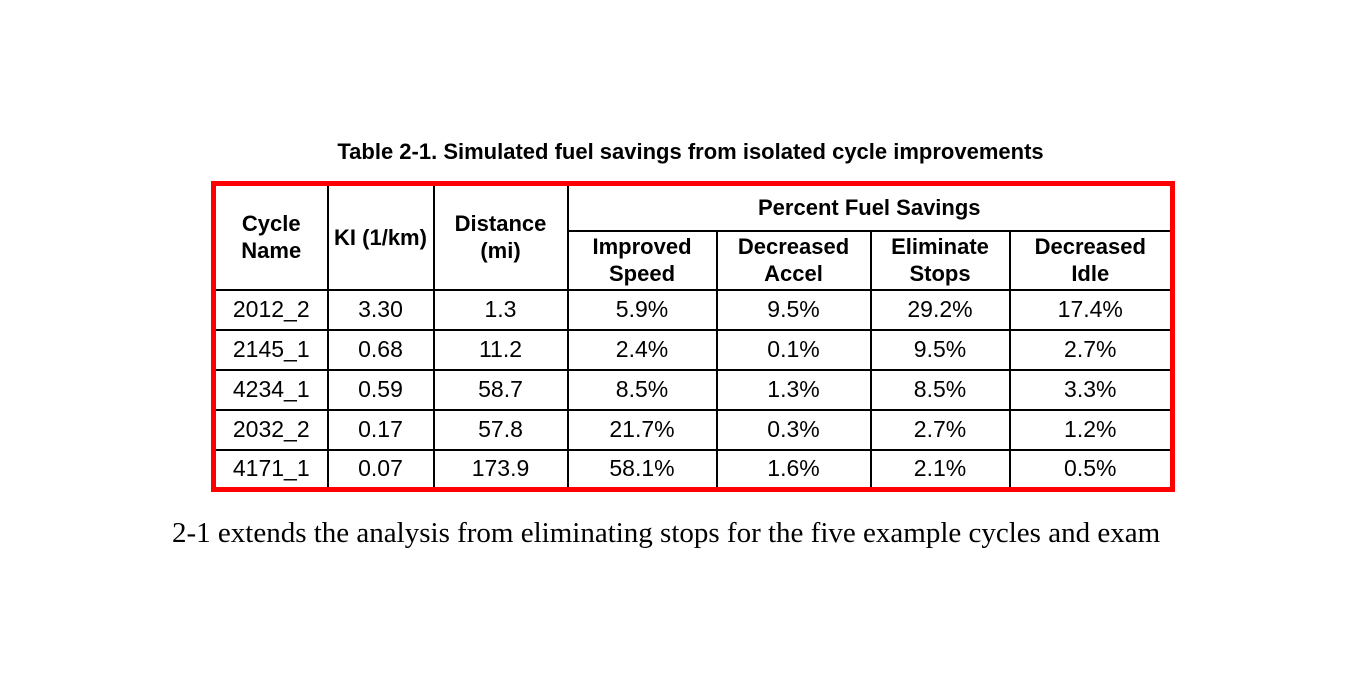 This screenshot has width=1366, height=674. What do you see at coordinates (380, 469) in the screenshot?
I see `cell-ki: 0.07` at bounding box center [380, 469].